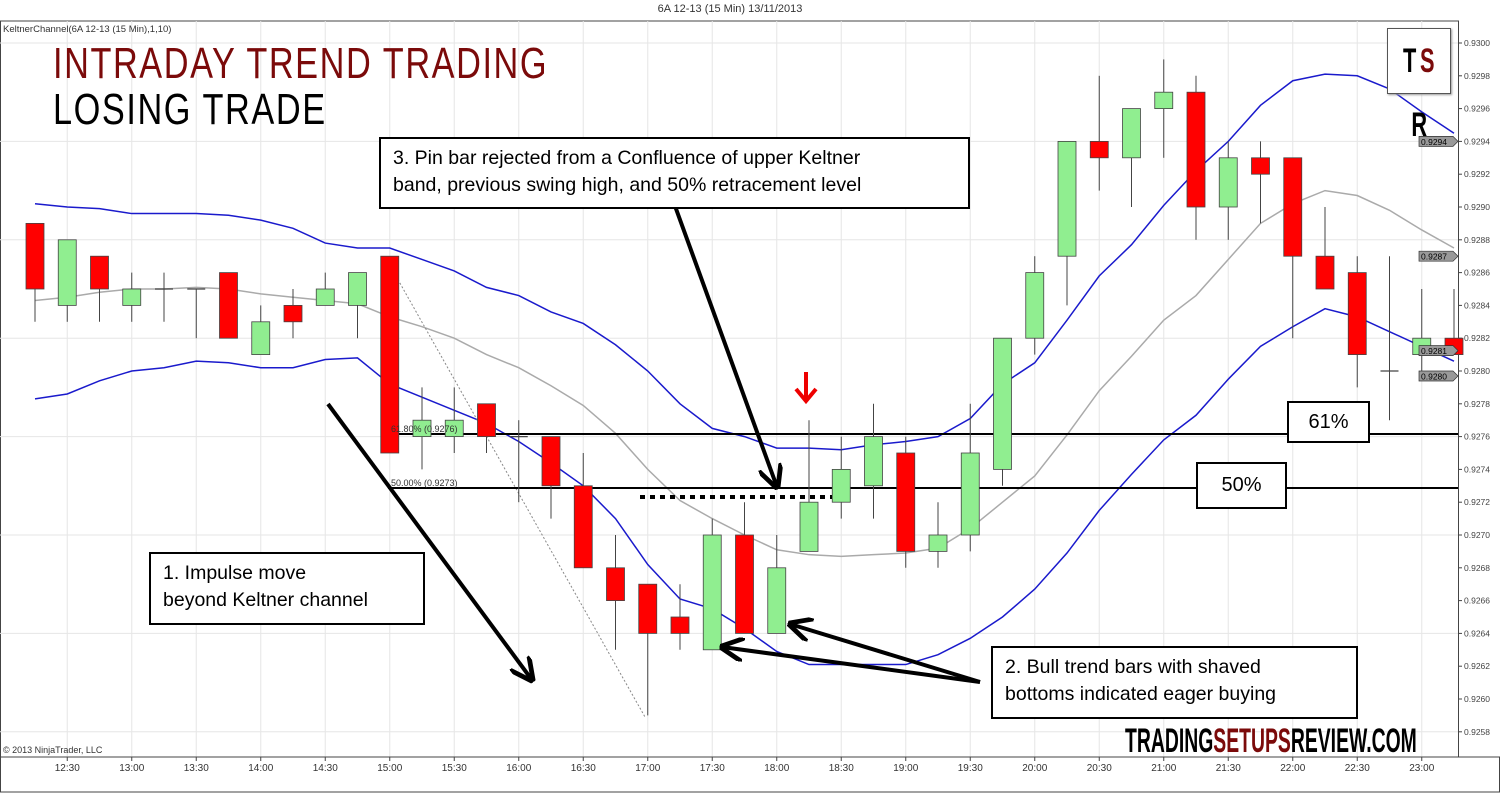  I want to click on x-tick-label: 14:30, so click(325, 768).